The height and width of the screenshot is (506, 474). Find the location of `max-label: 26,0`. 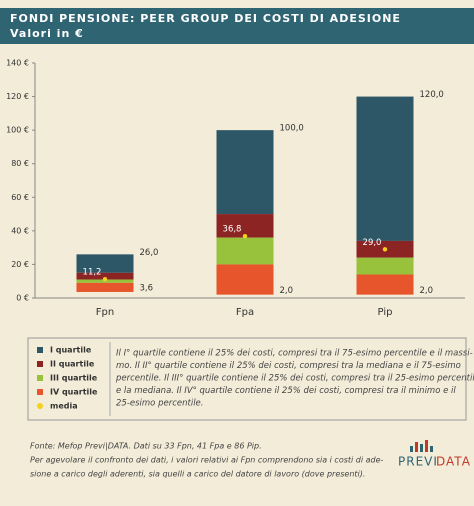

max-label: 26,0 is located at coordinates (149, 253).